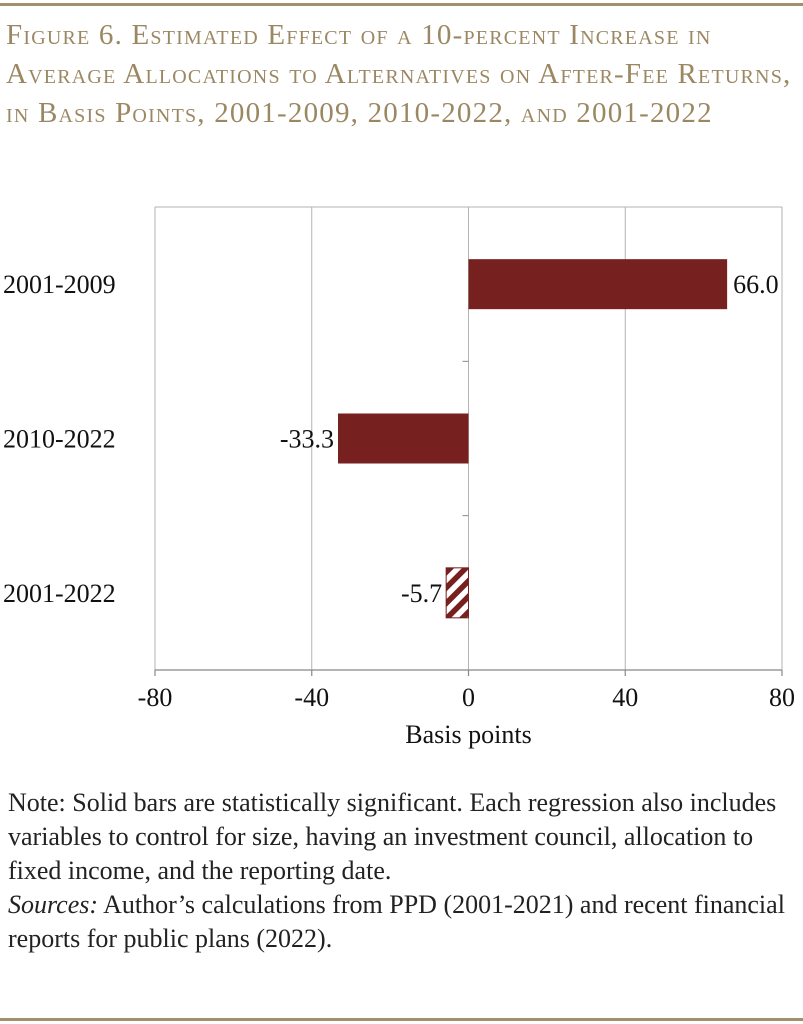  What do you see at coordinates (625, 697) in the screenshot?
I see `x-tick-label: 40` at bounding box center [625, 697].